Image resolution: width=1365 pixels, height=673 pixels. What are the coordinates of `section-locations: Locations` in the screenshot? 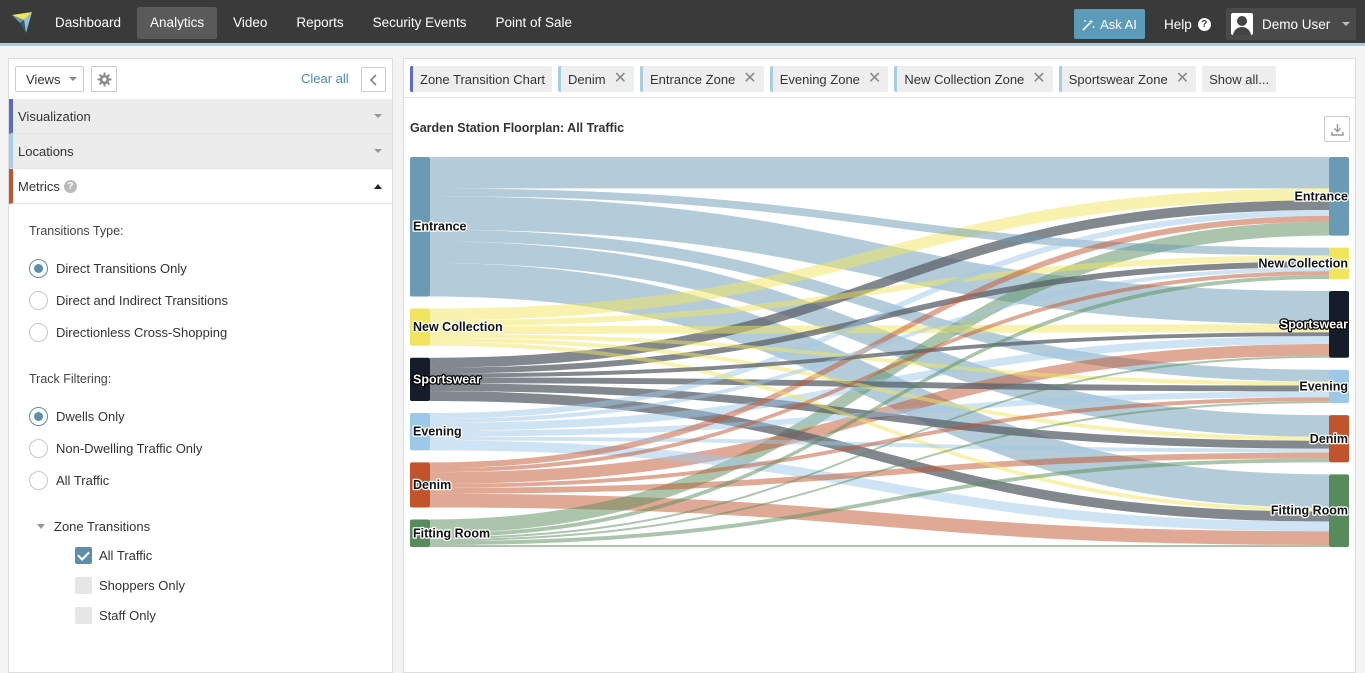 It's located at (200, 151).